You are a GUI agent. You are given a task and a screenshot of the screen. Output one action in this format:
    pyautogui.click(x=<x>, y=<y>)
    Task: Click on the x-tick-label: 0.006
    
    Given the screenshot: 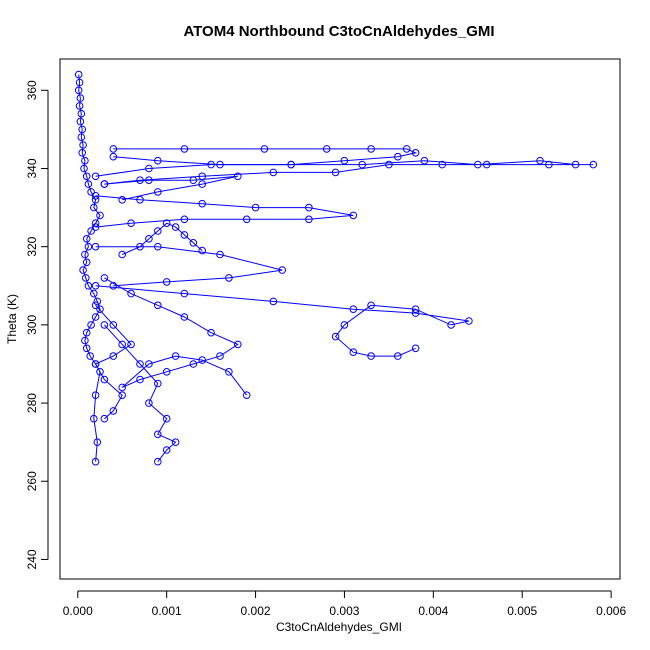 What is the action you would take?
    pyautogui.click(x=611, y=611)
    